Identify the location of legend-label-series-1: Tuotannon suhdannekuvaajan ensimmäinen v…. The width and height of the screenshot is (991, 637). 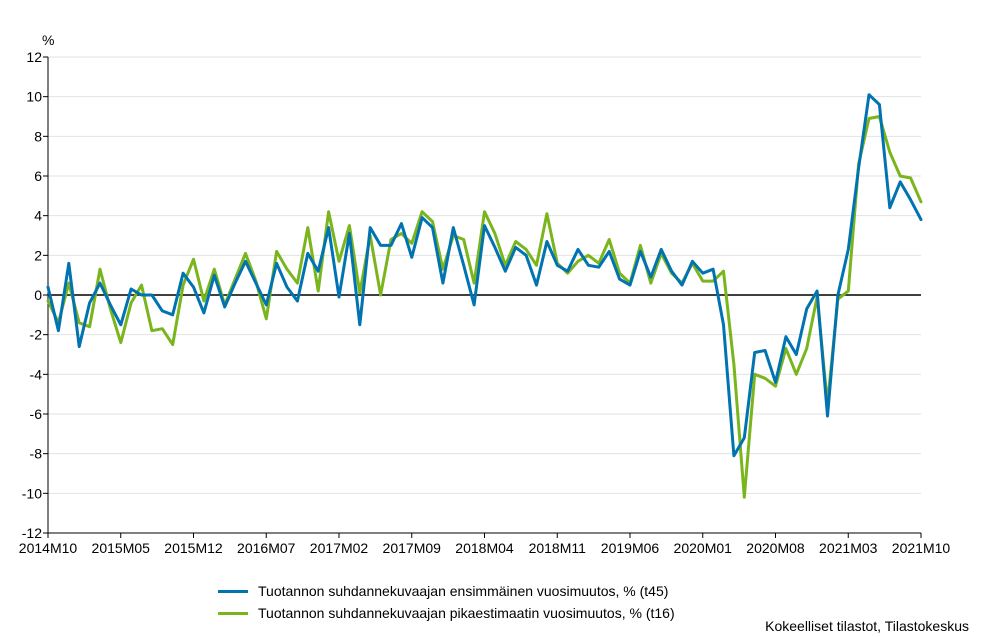
(463, 591).